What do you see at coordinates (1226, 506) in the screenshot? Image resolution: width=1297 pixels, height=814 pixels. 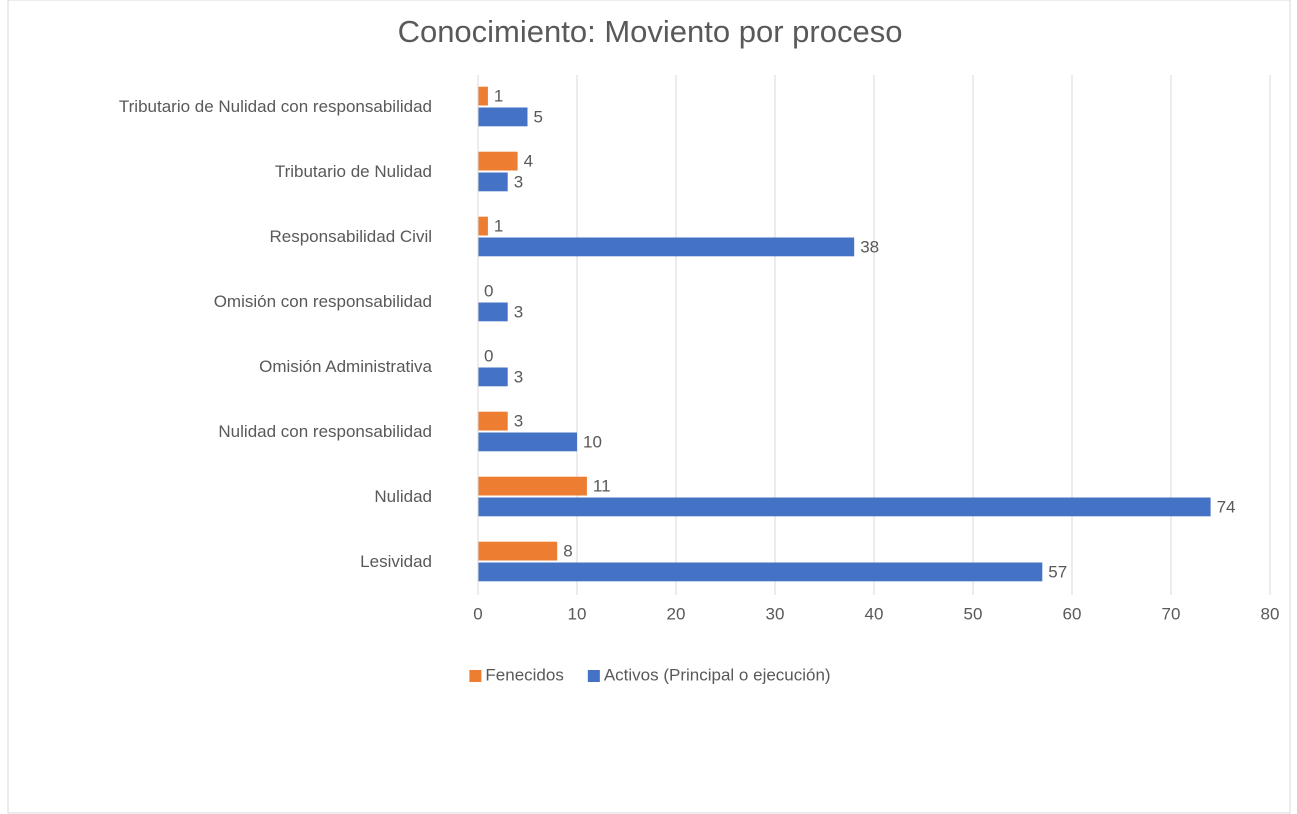 I see `data-label: 74` at bounding box center [1226, 506].